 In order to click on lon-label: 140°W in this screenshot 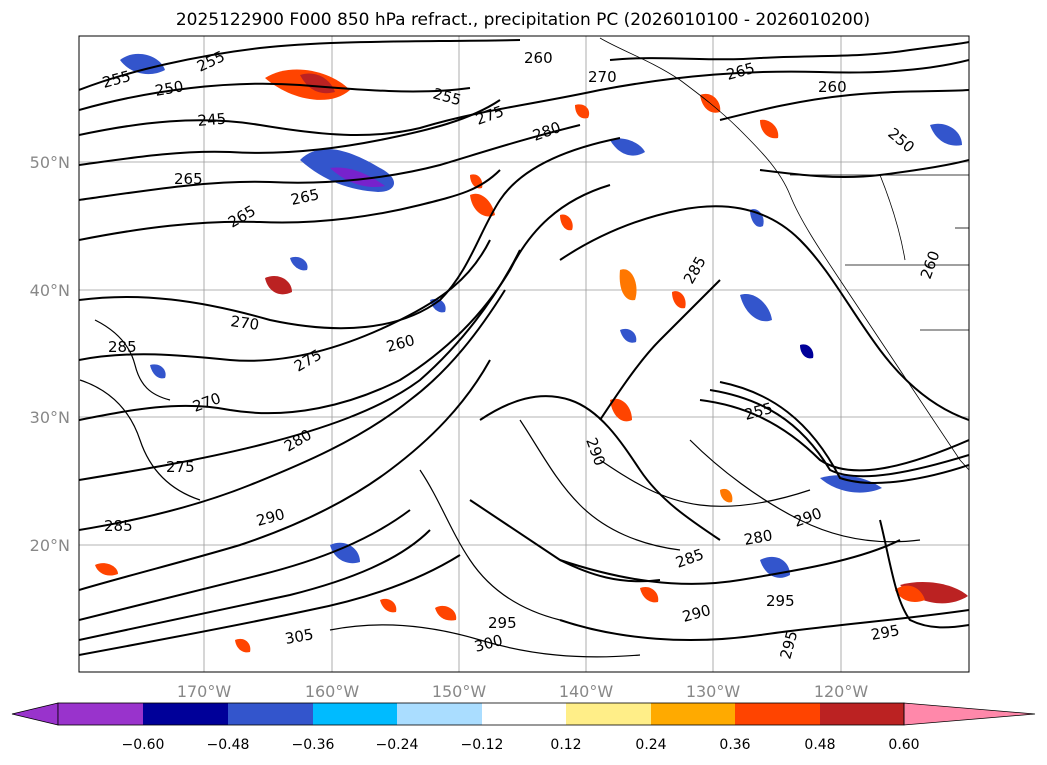, I will do `click(586, 691)`.